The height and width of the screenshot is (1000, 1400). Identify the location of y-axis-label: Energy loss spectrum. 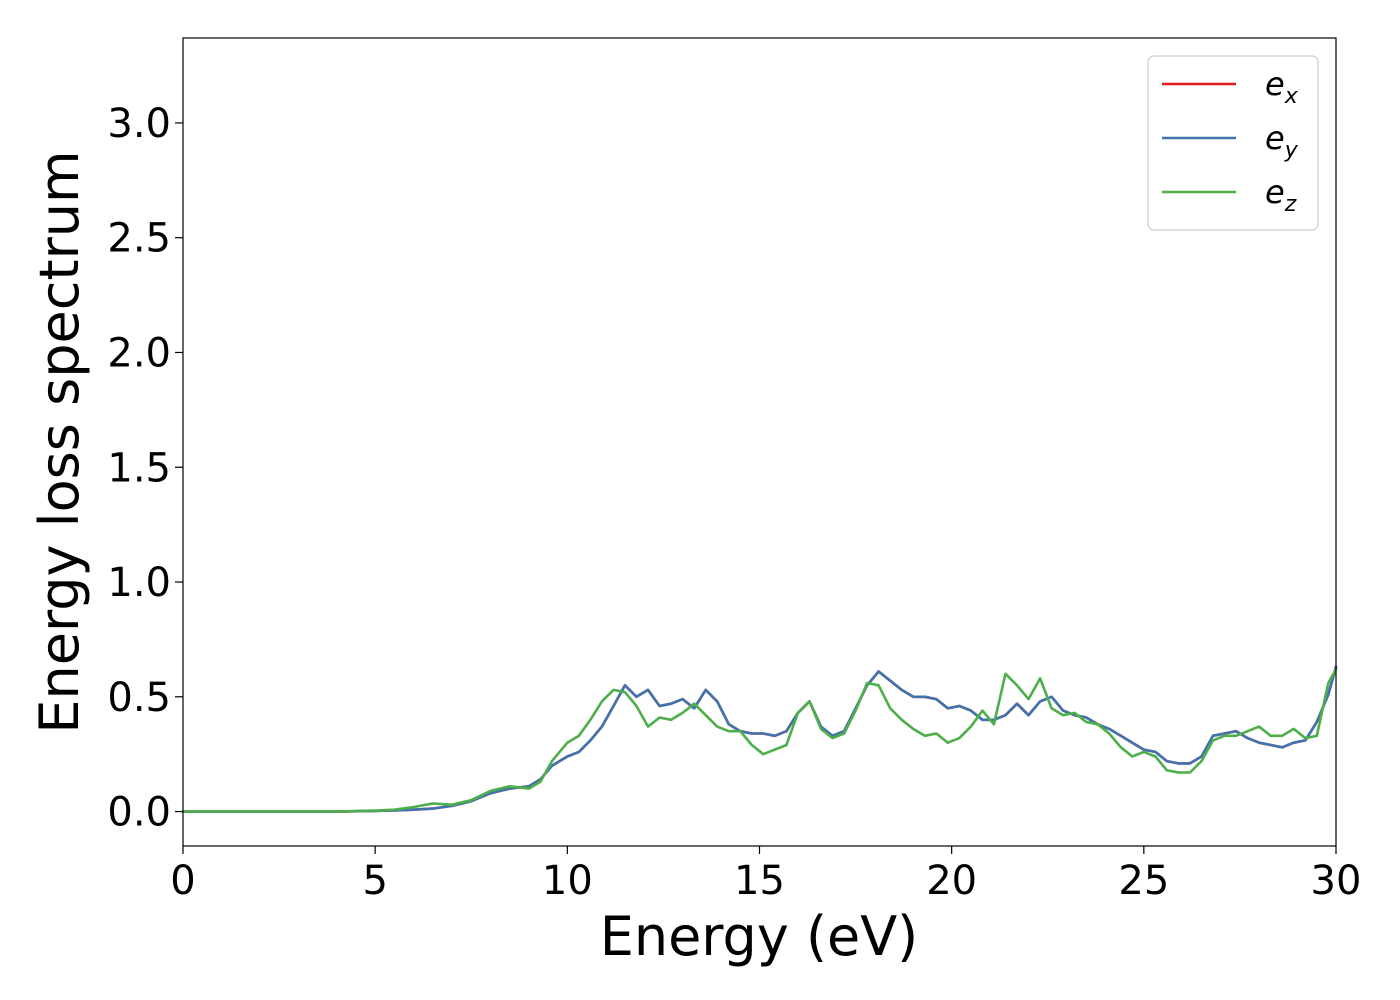
(59, 441).